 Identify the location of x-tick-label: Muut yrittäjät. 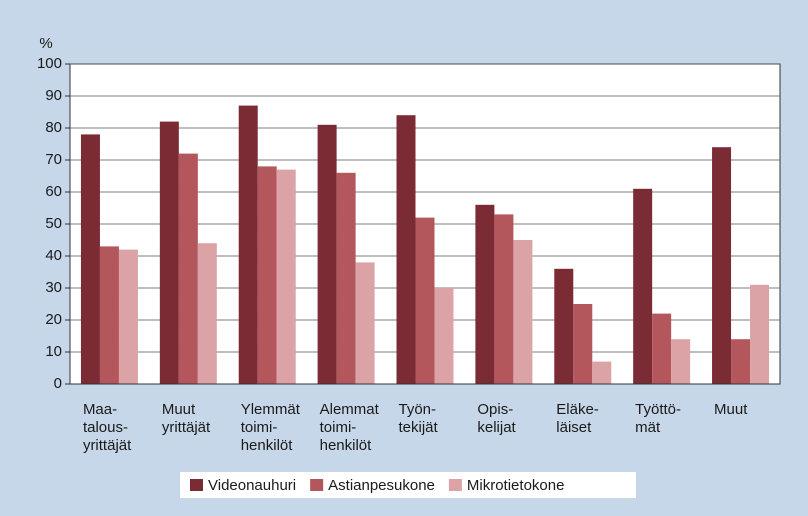
(186, 418).